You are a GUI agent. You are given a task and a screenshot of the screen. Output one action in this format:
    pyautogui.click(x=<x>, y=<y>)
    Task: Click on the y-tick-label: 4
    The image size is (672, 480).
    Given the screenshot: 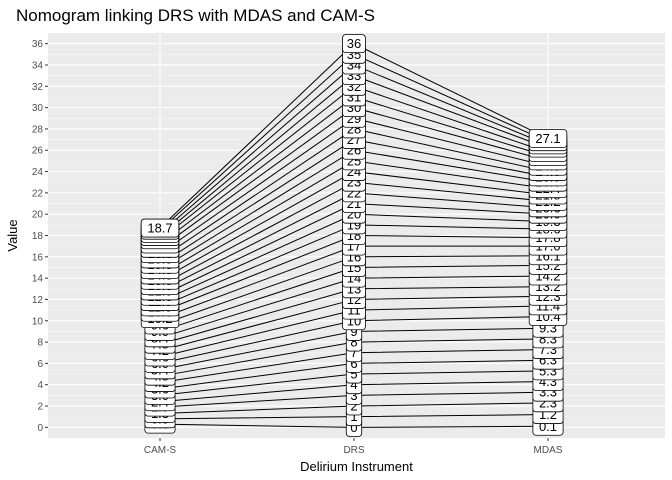 What is the action you would take?
    pyautogui.click(x=40, y=385)
    